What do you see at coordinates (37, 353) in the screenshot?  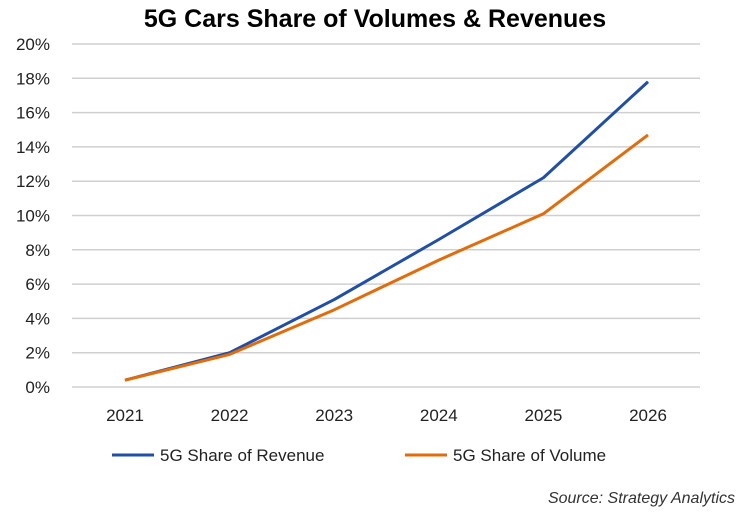 I see `y-tick-label: 2%` at bounding box center [37, 353].